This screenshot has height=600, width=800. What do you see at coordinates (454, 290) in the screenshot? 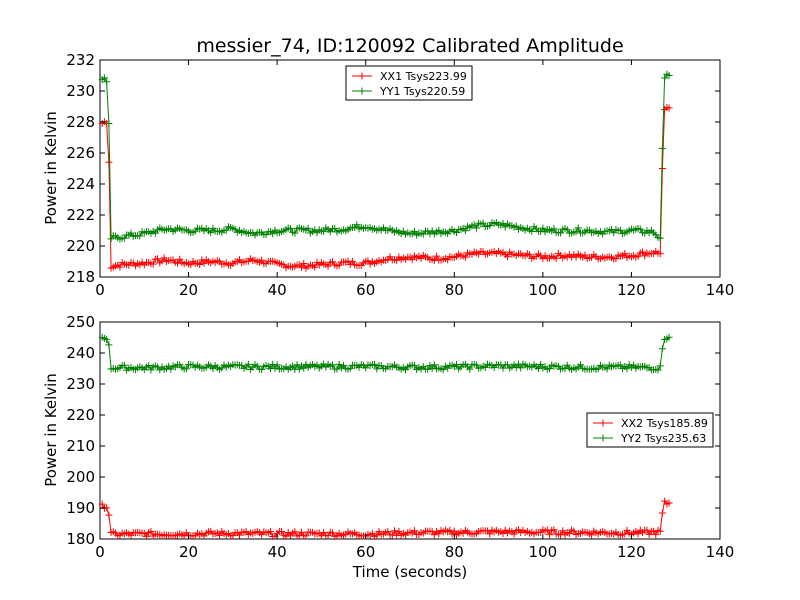
I see `top-x-tick-label: 80` at bounding box center [454, 290].